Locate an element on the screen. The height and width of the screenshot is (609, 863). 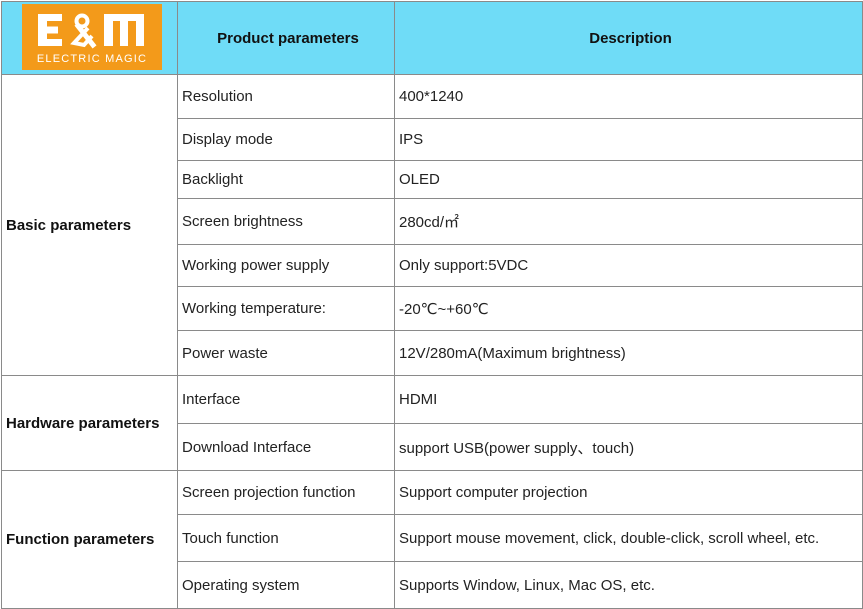
e-and-m-logo-icon: ELECTRIC MAGIC is located at coordinates (91, 39).